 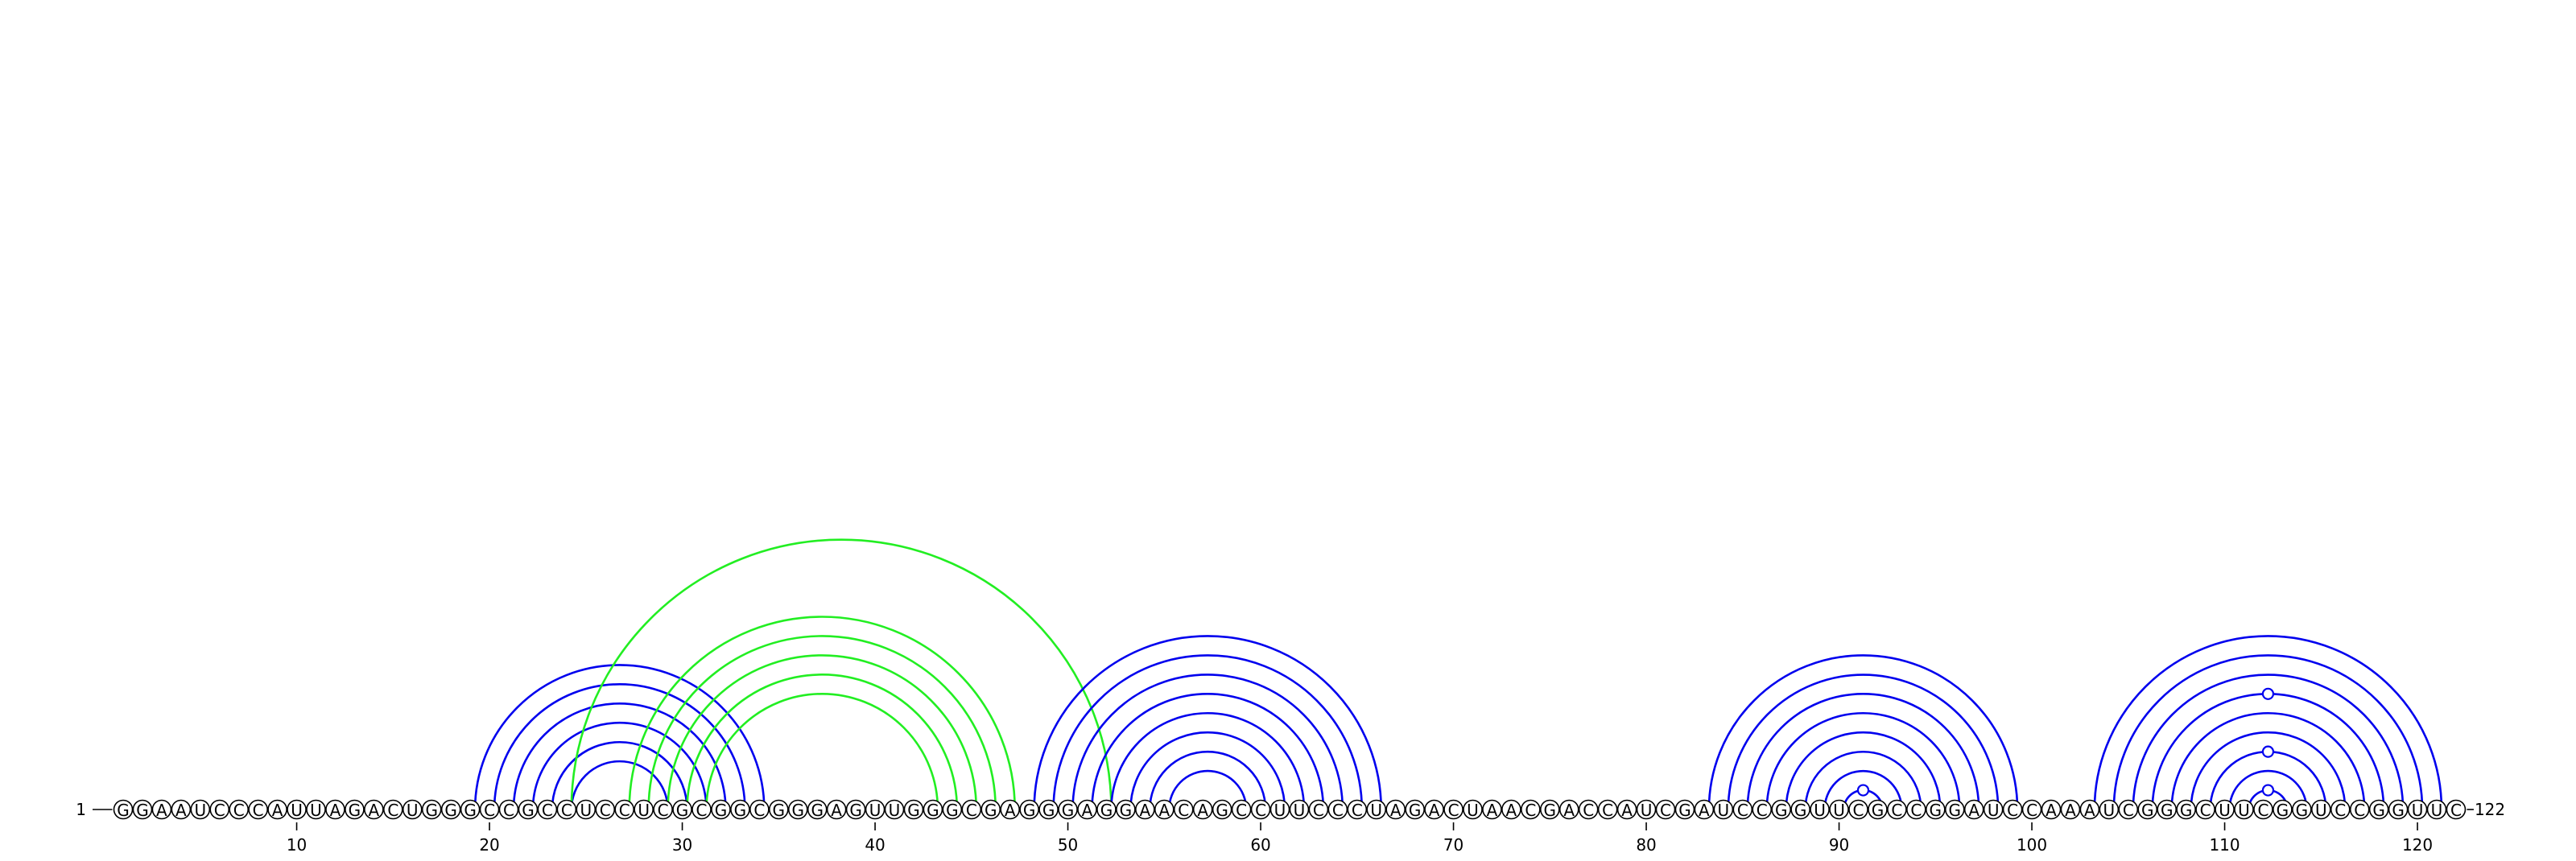 What do you see at coordinates (412, 809) in the screenshot?
I see `nucleotide-16: U` at bounding box center [412, 809].